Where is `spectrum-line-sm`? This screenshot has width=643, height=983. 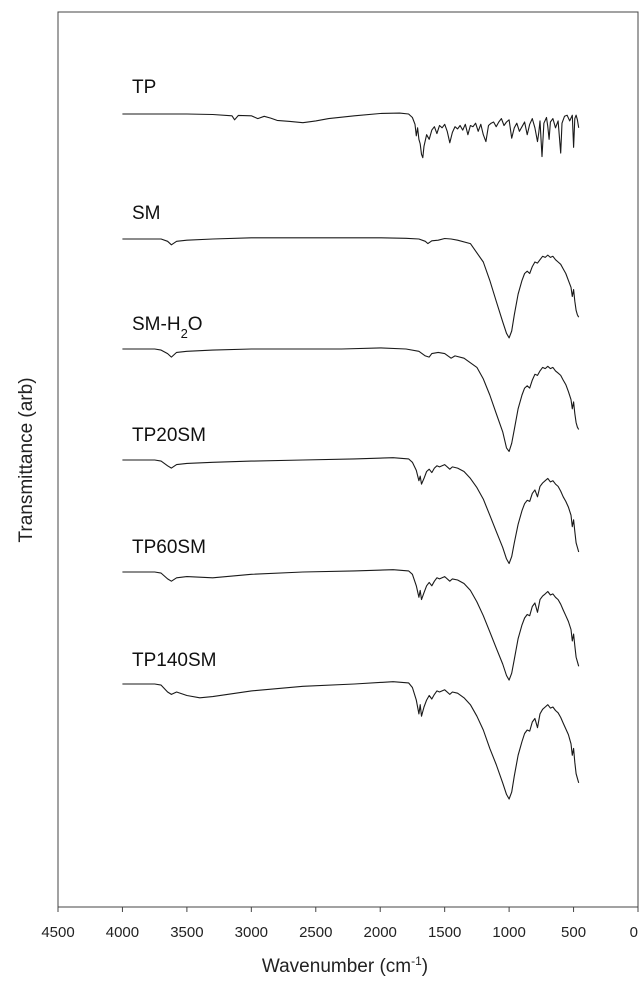
spectrum-line-sm is located at coordinates (351, 288).